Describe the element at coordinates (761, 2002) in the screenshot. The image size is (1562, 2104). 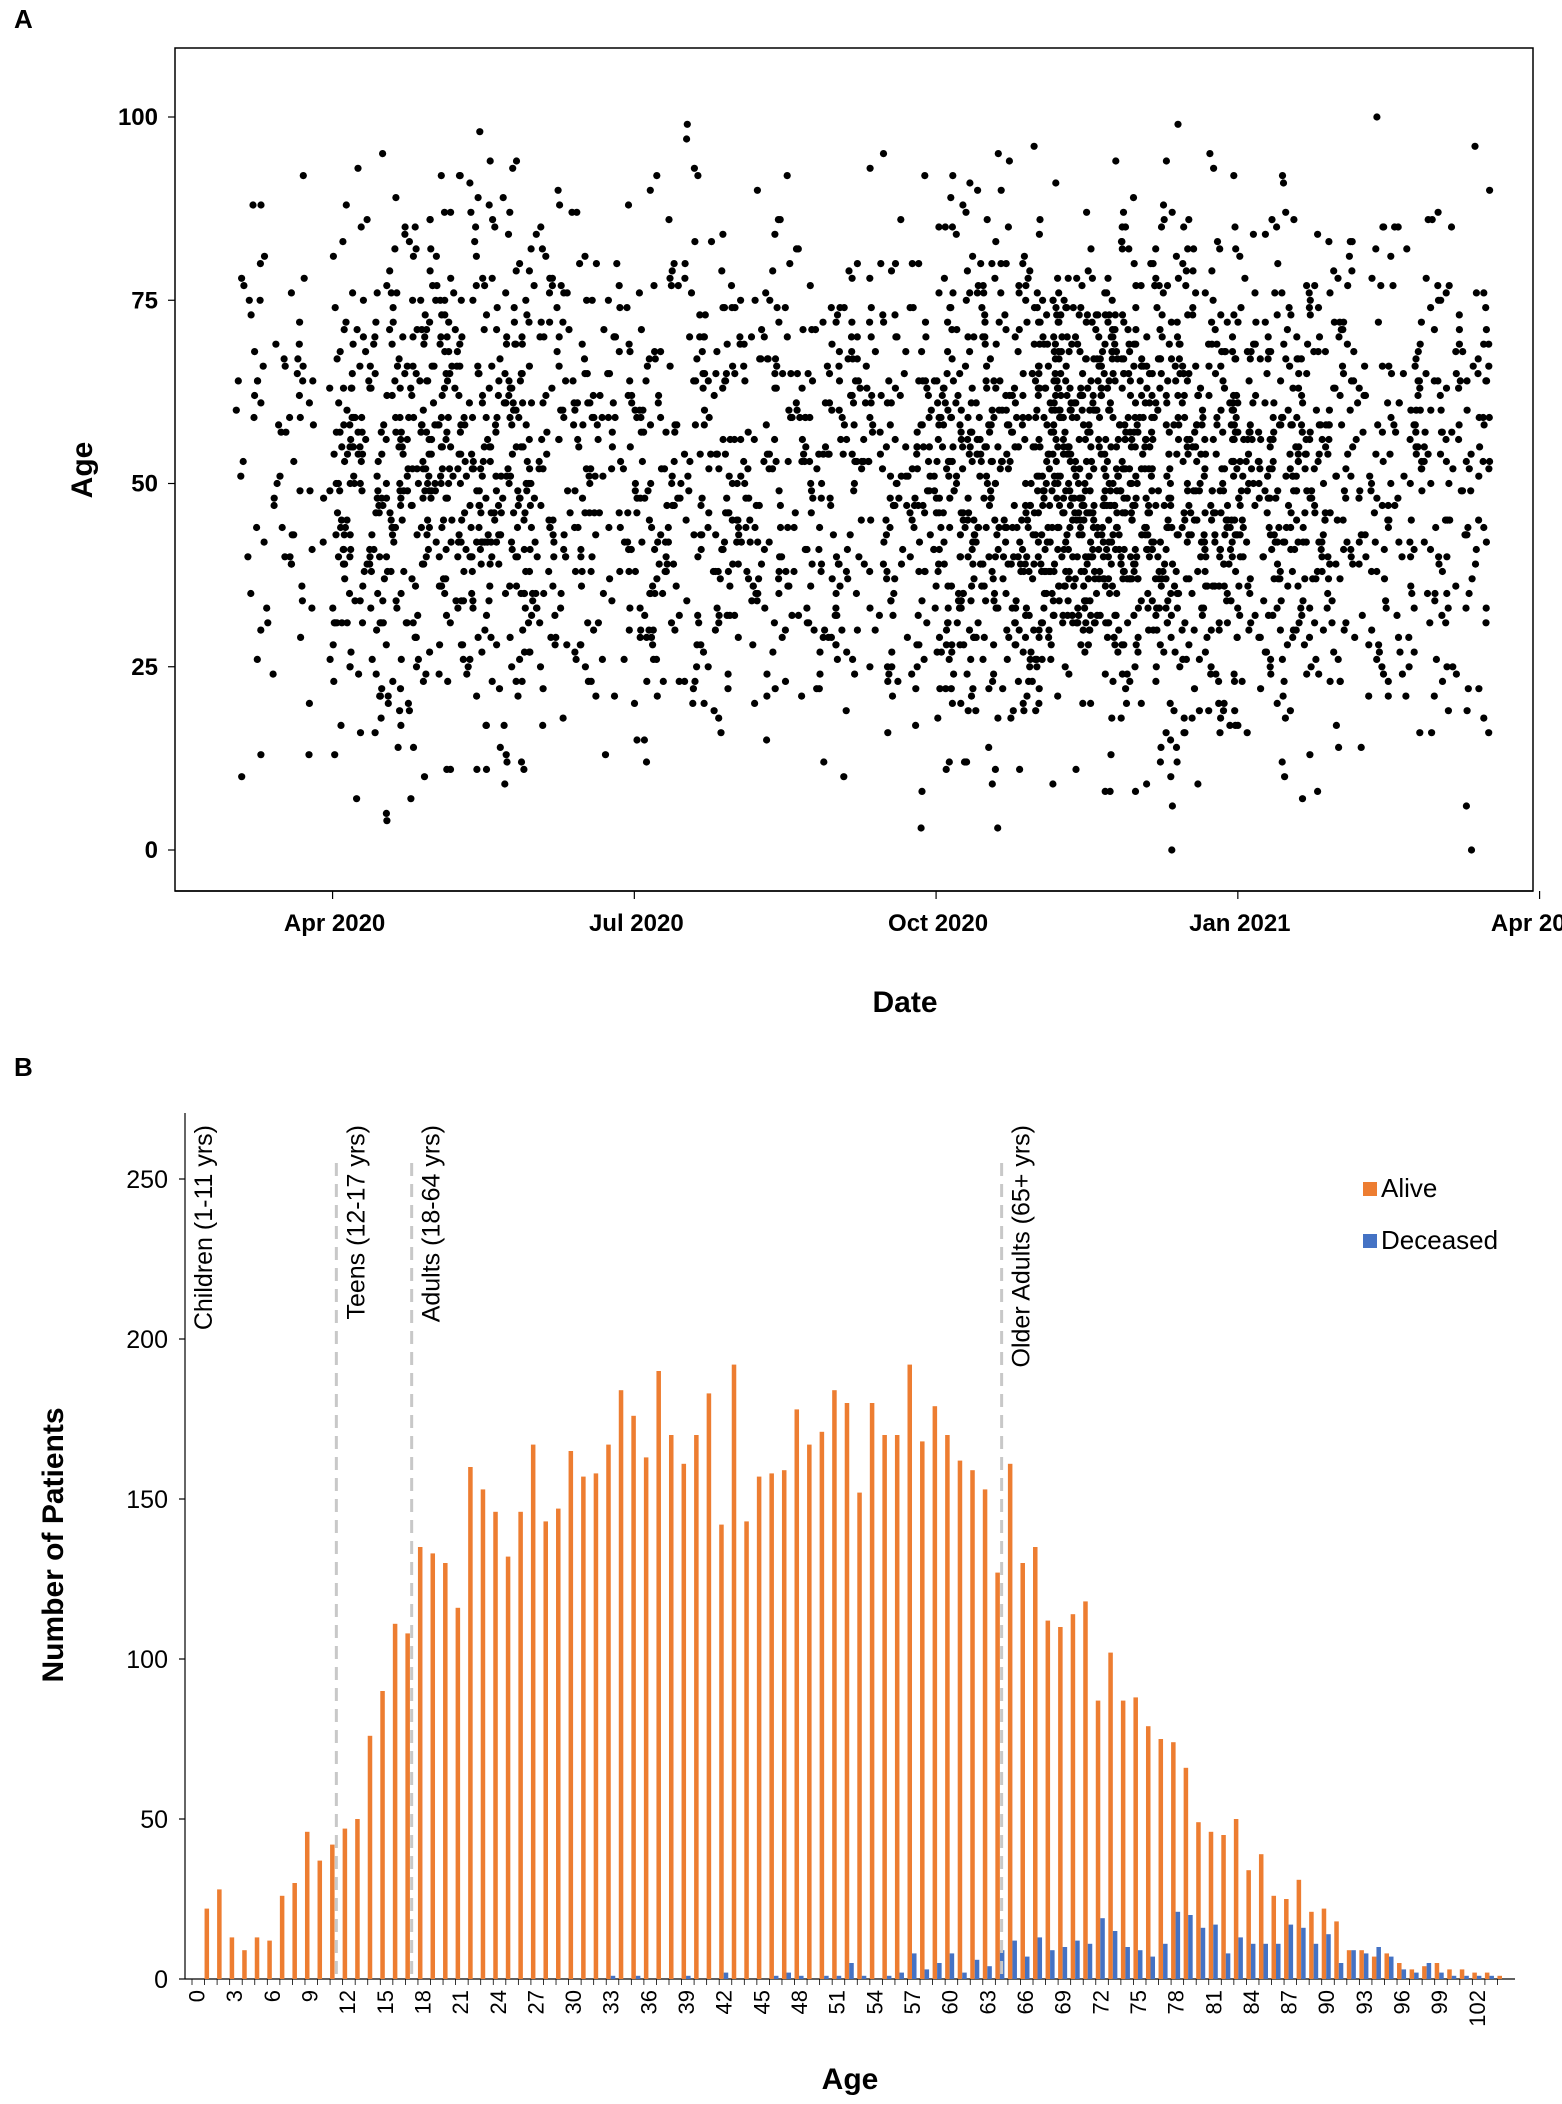
I see `bar-x-tick-label: 45` at that location.